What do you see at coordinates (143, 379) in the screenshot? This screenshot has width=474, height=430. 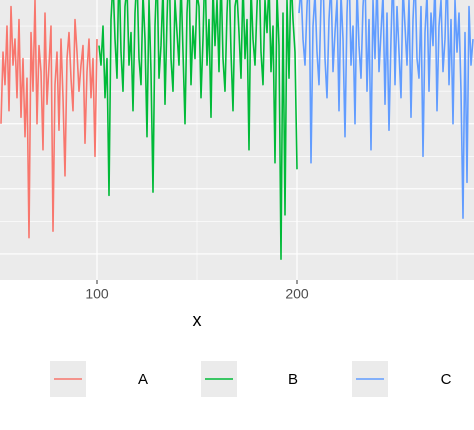 I see `legend-label: A` at bounding box center [143, 379].